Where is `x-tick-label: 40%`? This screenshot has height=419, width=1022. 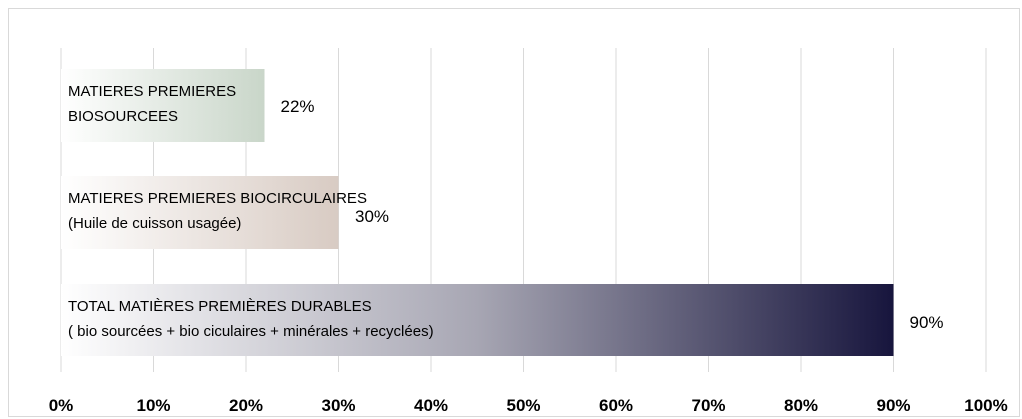 x-tick-label: 40% is located at coordinates (431, 405).